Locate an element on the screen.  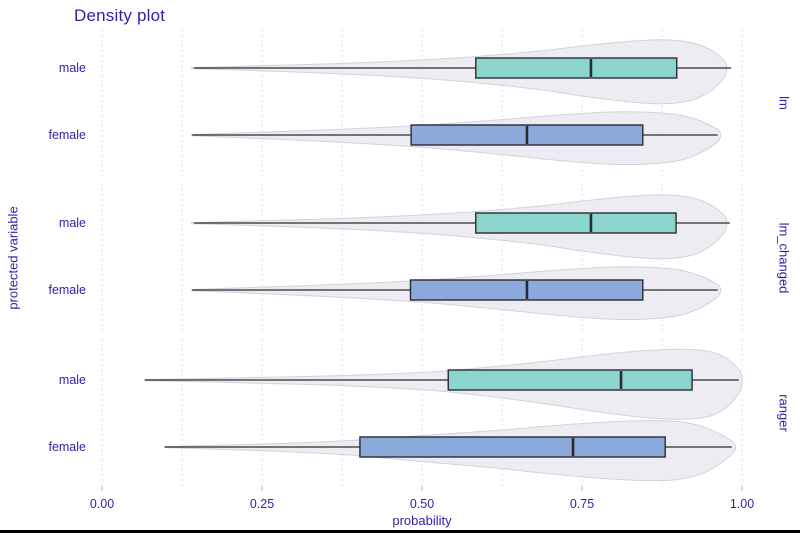
y-tick-label-ranger-female: female is located at coordinates (67, 447).